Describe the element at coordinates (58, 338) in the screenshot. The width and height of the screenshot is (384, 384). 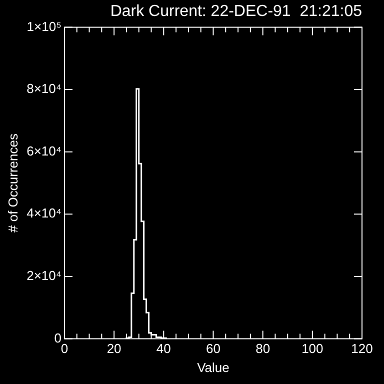
I see `y-tick-label: 0` at that location.